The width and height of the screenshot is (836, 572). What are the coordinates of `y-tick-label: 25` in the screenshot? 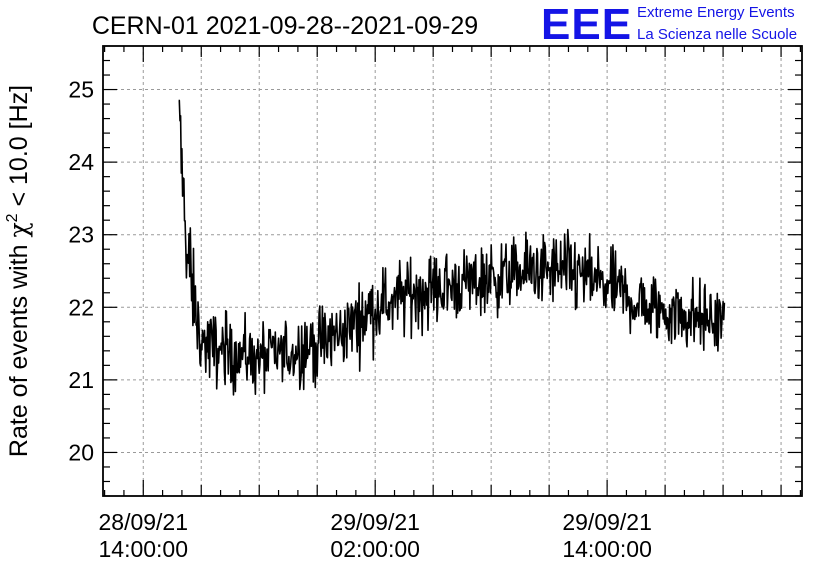 It's located at (81, 90).